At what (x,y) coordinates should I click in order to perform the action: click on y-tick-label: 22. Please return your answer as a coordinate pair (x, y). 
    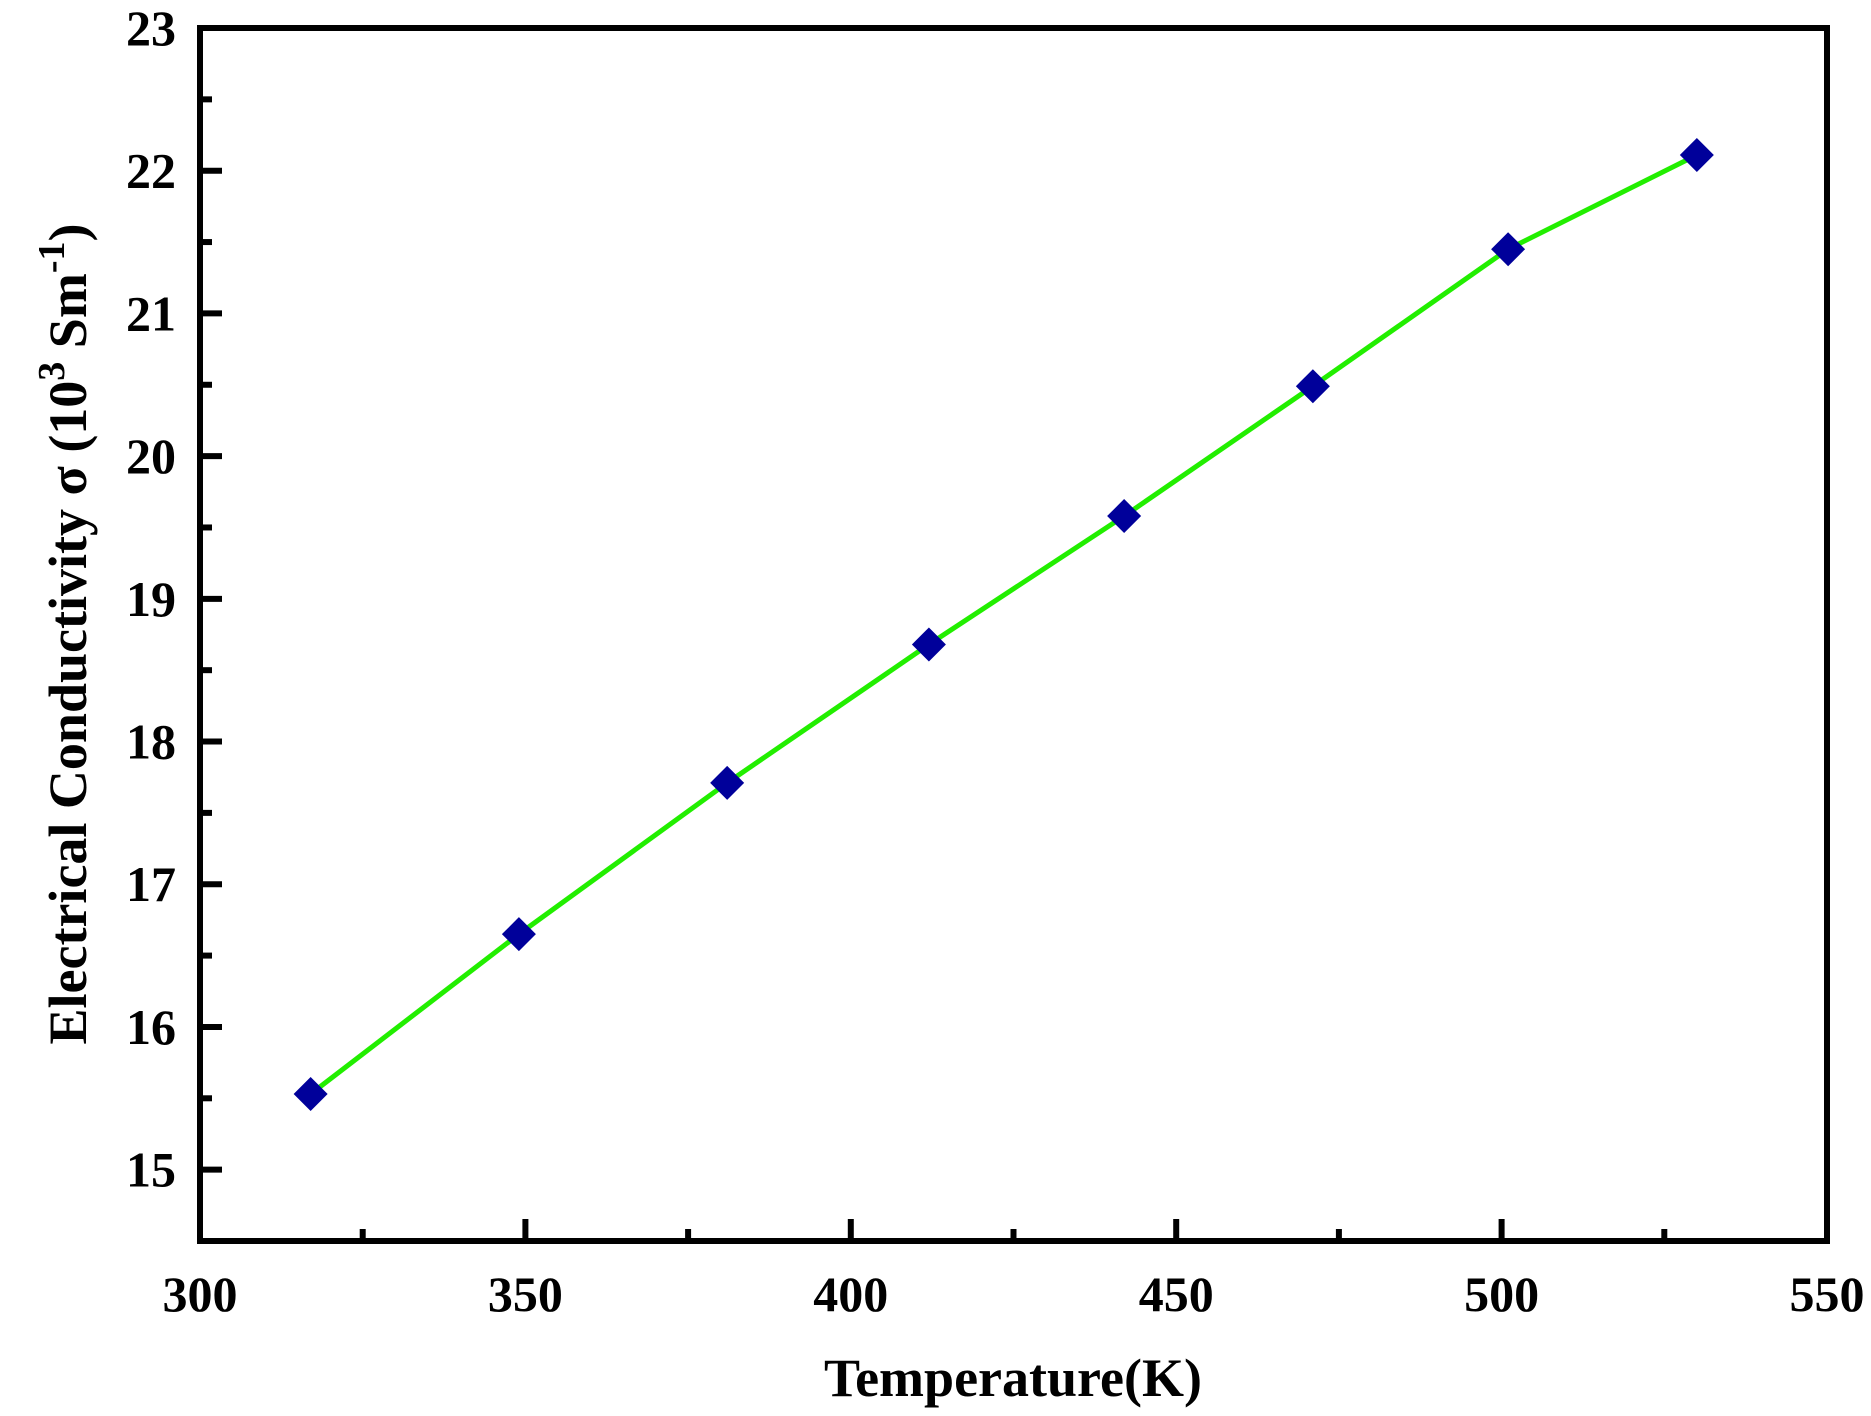
    Looking at the image, I should click on (151, 171).